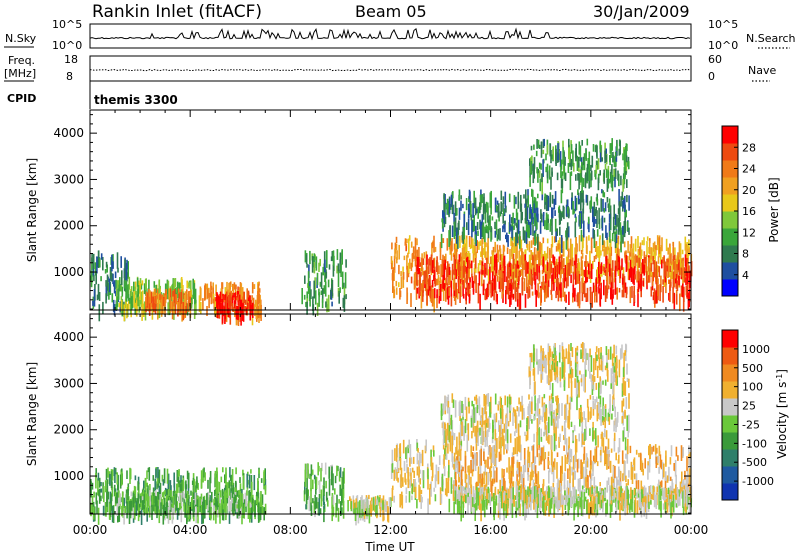 The image size is (800, 554). What do you see at coordinates (723, 24) in the screenshot?
I see `noise-right-tick-top: 10^5` at bounding box center [723, 24].